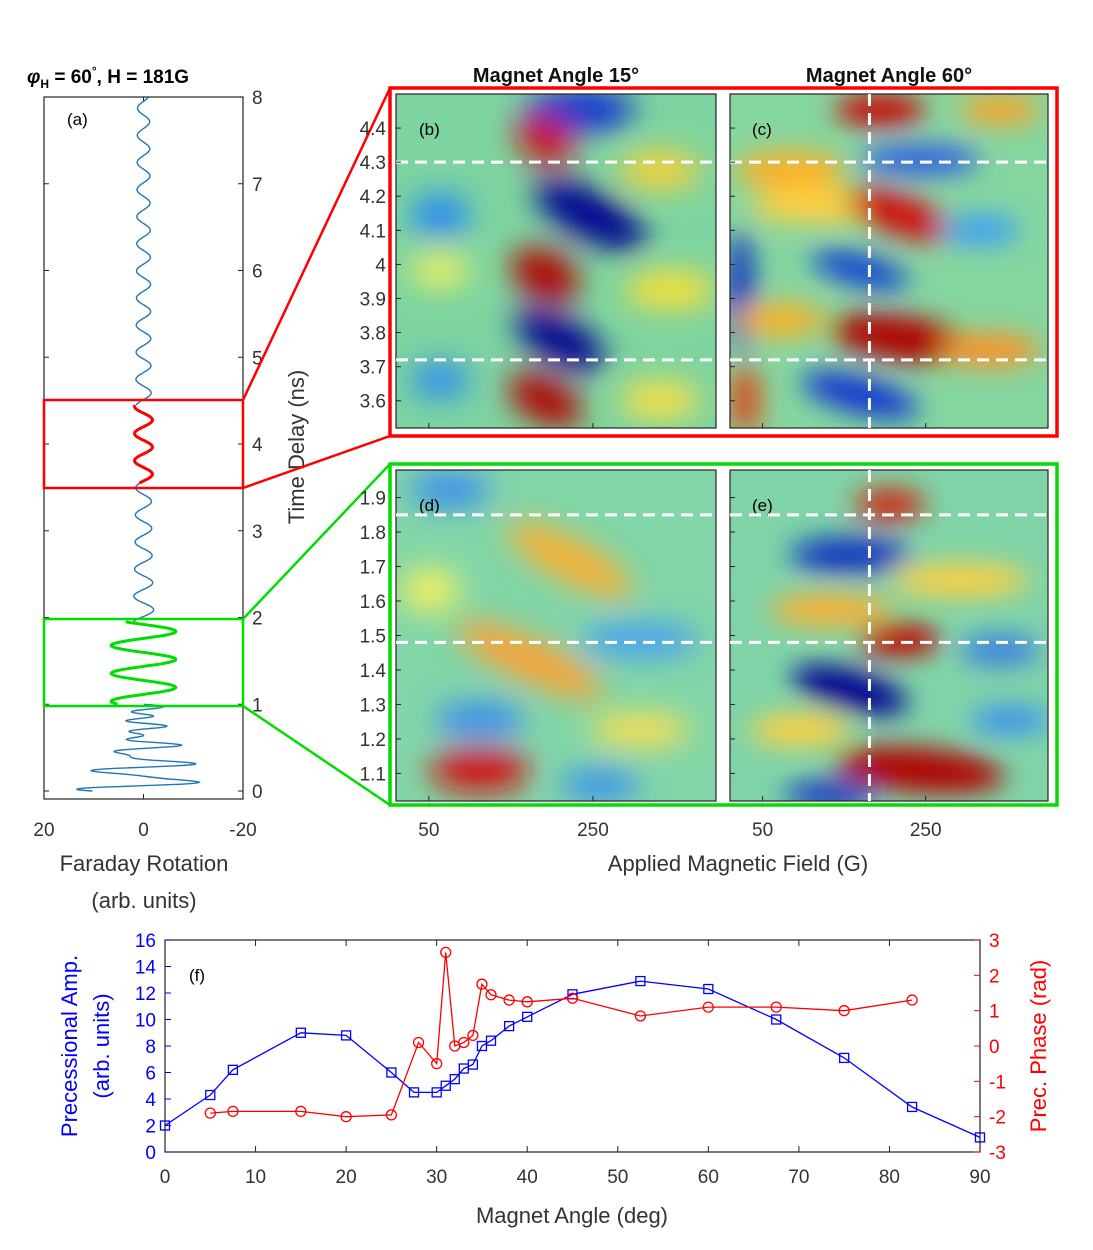  I want to click on heatmap-e: (e), so click(889, 635).